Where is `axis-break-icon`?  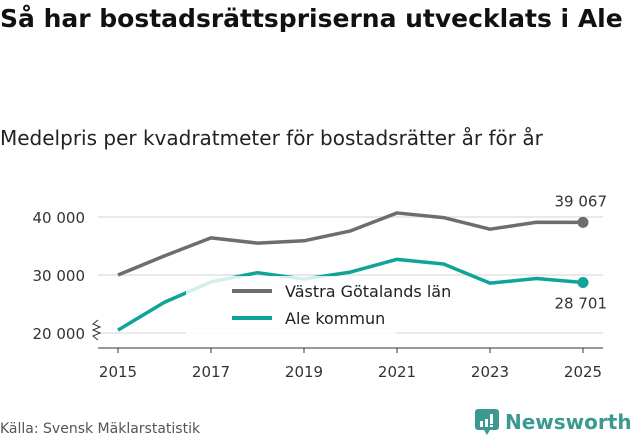 axis-break-icon is located at coordinates (96, 330).